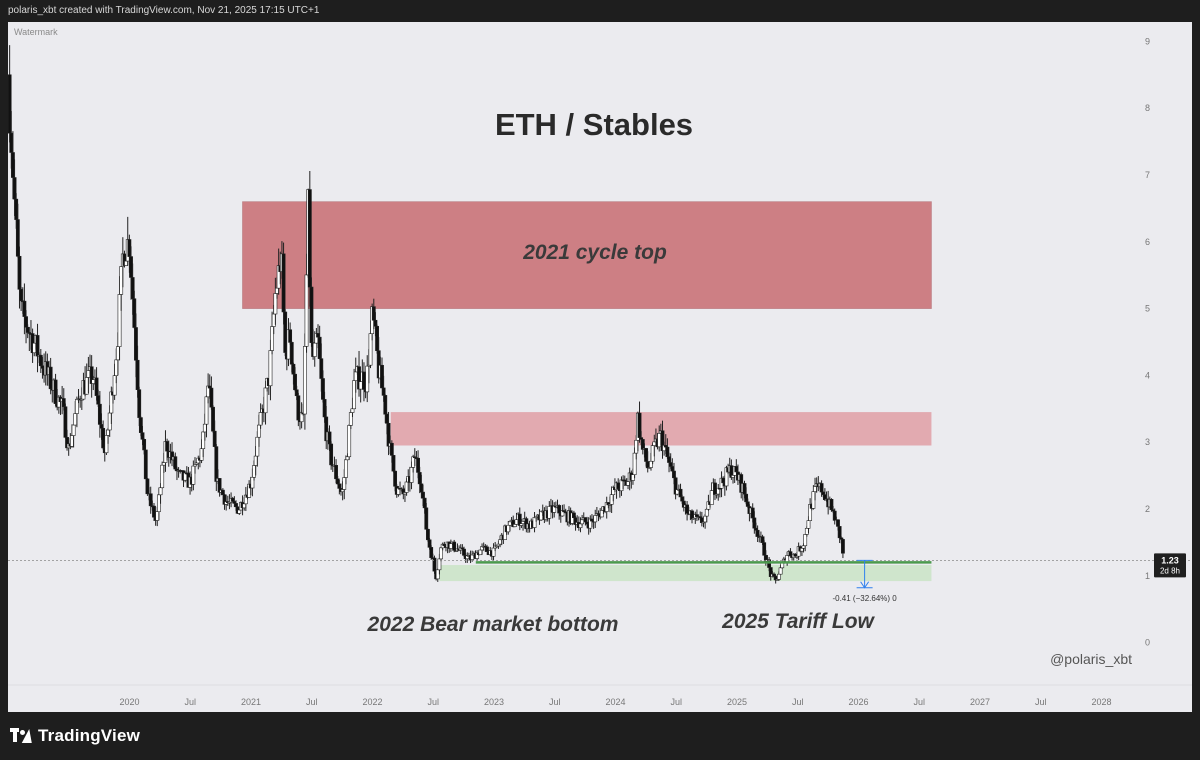 The image size is (1200, 760). What do you see at coordinates (1147, 375) in the screenshot?
I see `y-tick-label: 4` at bounding box center [1147, 375].